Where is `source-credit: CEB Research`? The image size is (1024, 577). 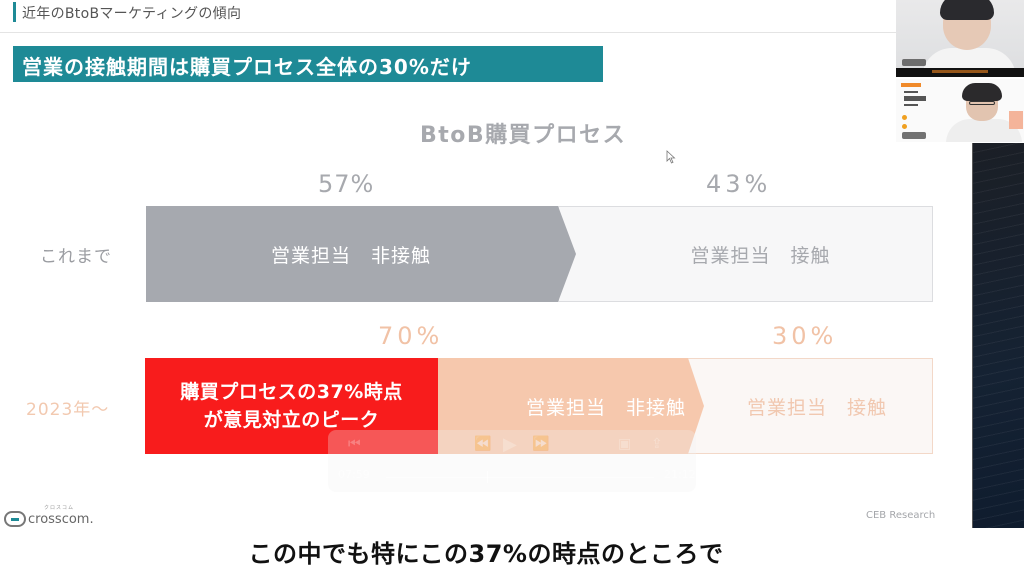
source-credit: CEB Research is located at coordinates (901, 515).